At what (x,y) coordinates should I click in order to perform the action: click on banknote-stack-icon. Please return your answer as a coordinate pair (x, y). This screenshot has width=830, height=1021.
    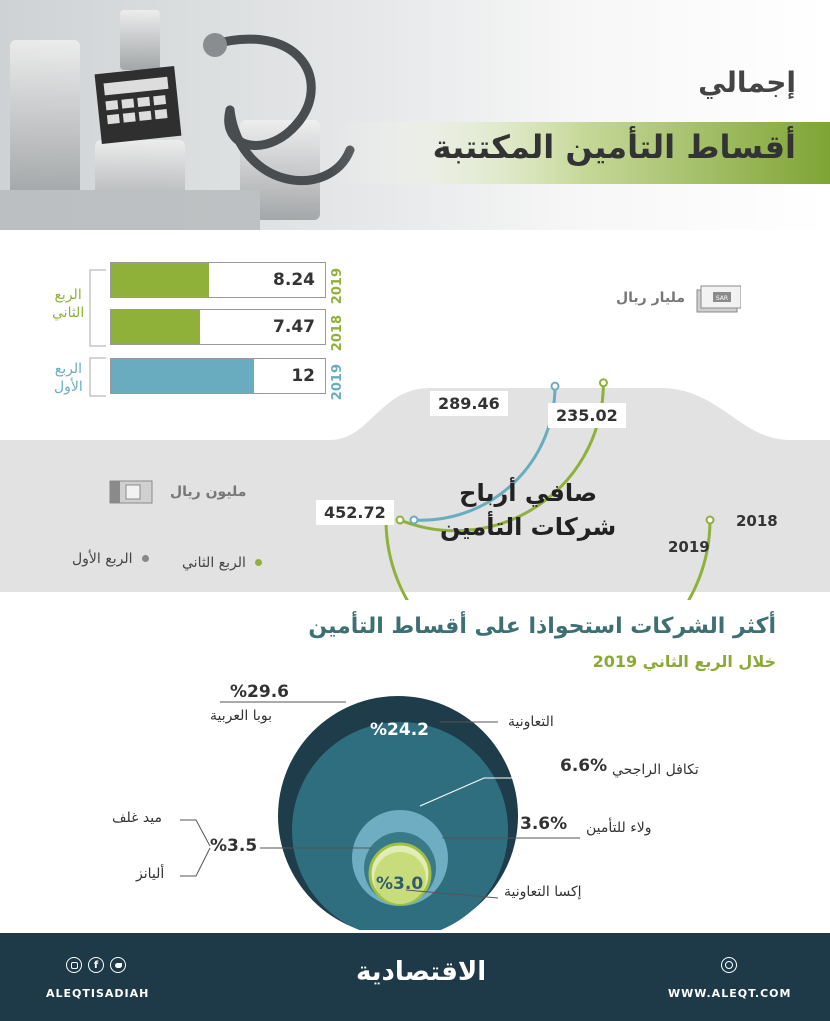
    Looking at the image, I should click on (131, 492).